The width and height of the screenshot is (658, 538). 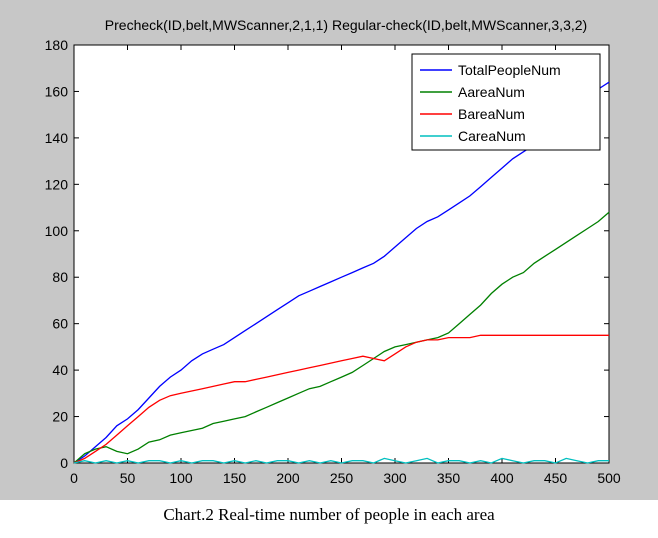 What do you see at coordinates (609, 478) in the screenshot?
I see `x-tick-label: 500` at bounding box center [609, 478].